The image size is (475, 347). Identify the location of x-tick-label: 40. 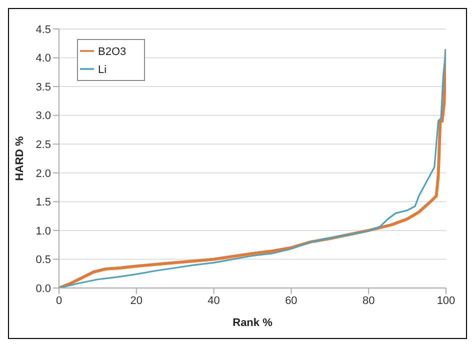
(214, 300).